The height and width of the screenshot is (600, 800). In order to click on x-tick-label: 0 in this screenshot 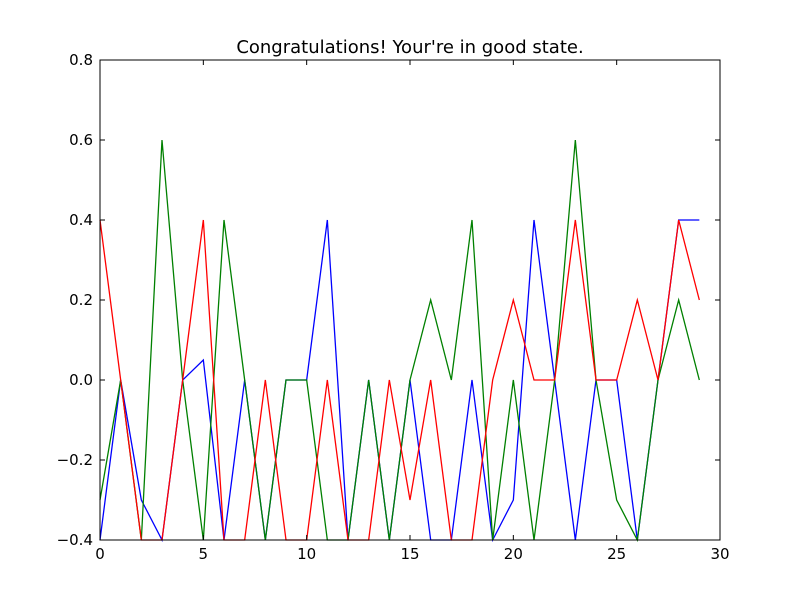, I will do `click(100, 554)`.